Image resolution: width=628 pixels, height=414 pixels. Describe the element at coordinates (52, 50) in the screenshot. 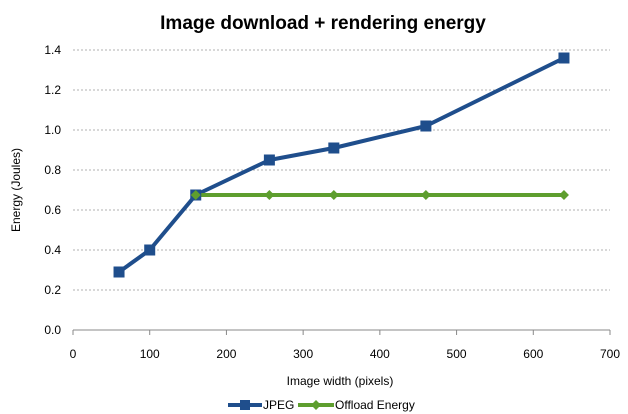

I see `y-tick-label: 1.4` at that location.